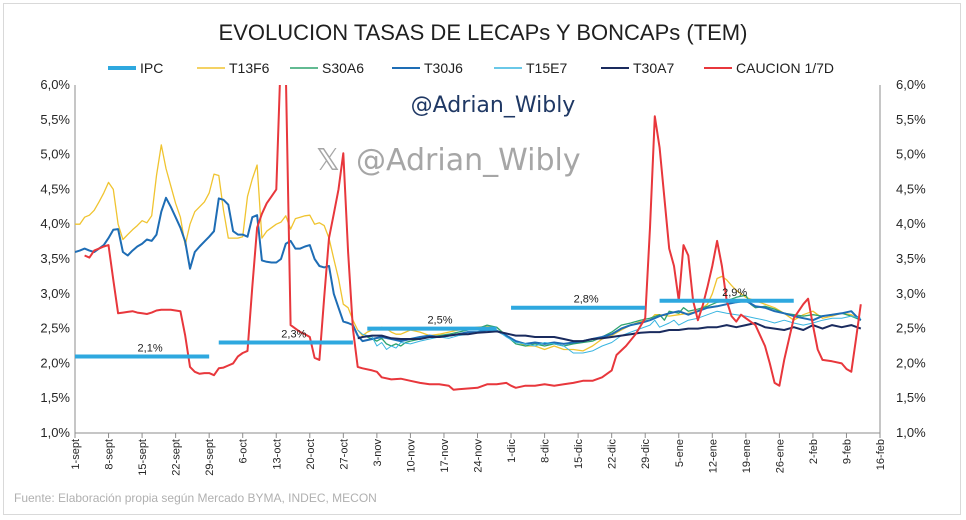  I want to click on y-tick-label: 6,0%, so click(55, 84).